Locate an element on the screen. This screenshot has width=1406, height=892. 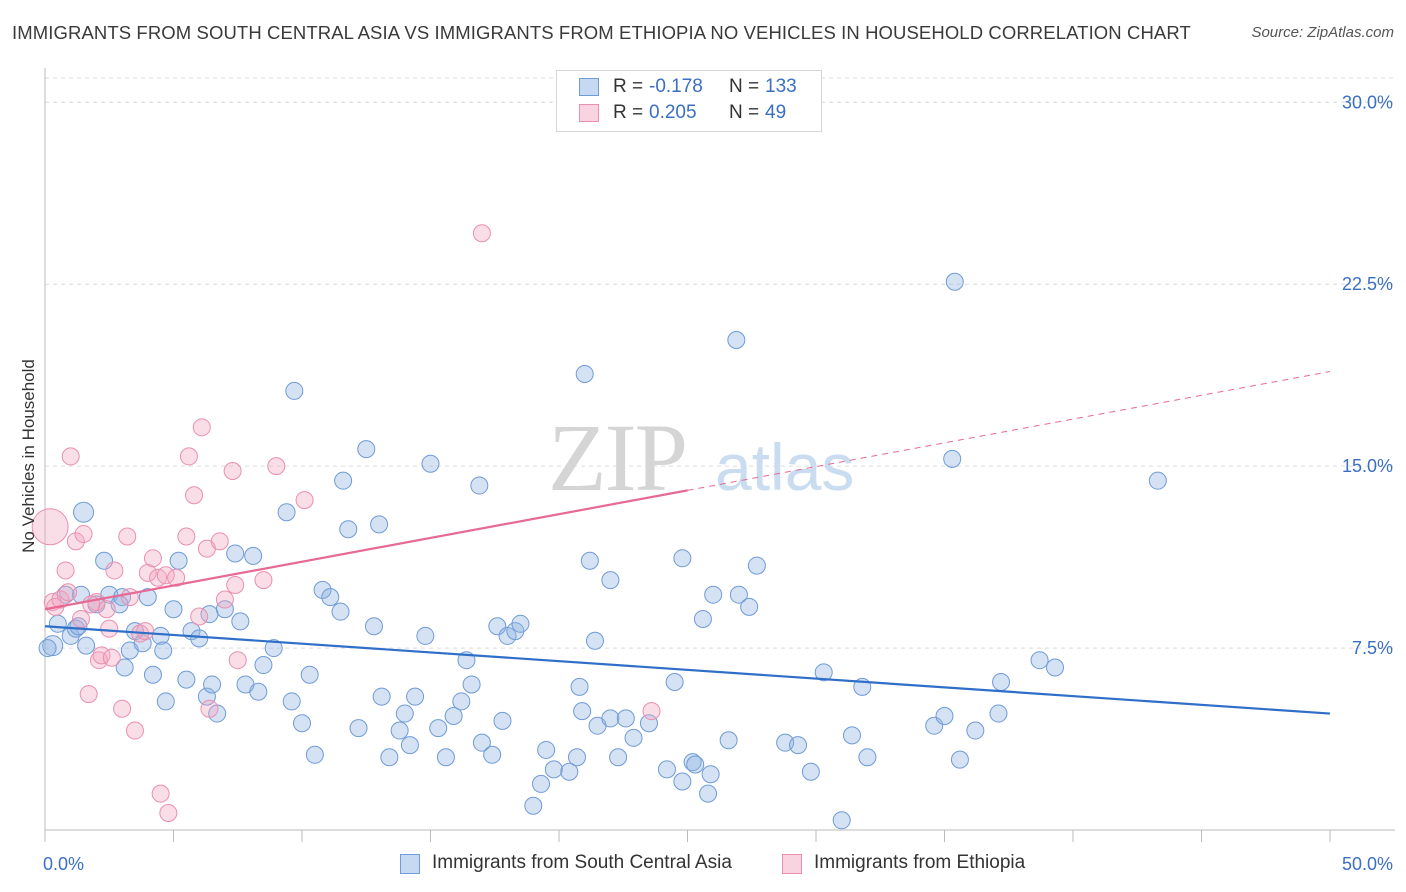
legend-n-value: 49 is located at coordinates (776, 112).